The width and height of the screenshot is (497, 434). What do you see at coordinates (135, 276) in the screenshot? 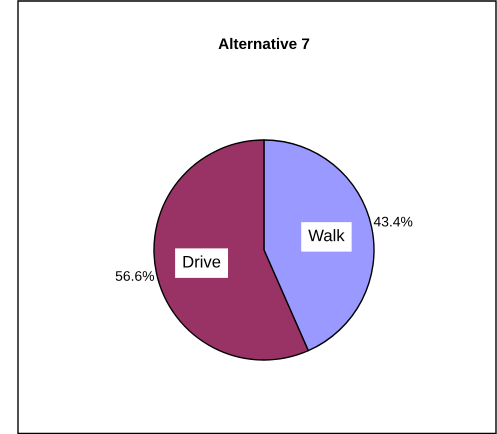
I see `data-label: 56.6%` at bounding box center [135, 276].